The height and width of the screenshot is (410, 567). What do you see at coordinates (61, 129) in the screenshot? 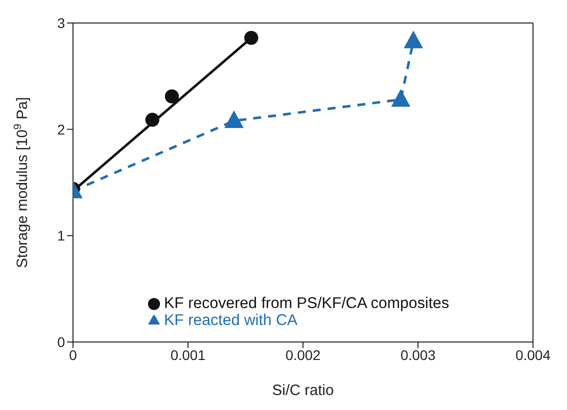
I see `y-tick-label: 2` at bounding box center [61, 129].